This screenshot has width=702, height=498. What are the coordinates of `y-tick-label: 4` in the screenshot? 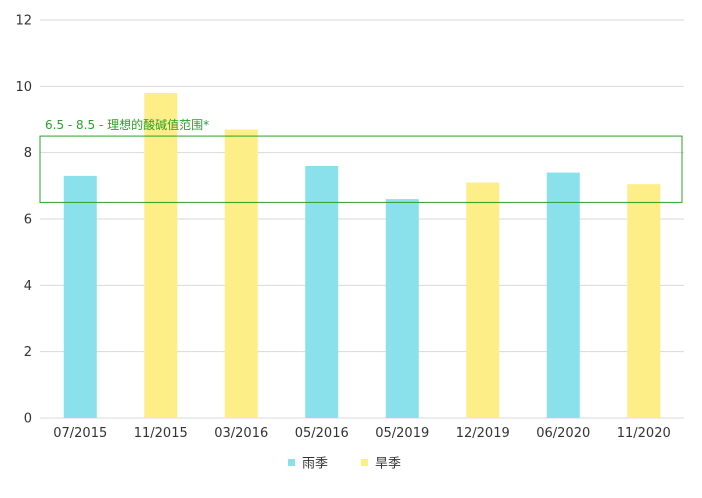 It's located at (28, 286).